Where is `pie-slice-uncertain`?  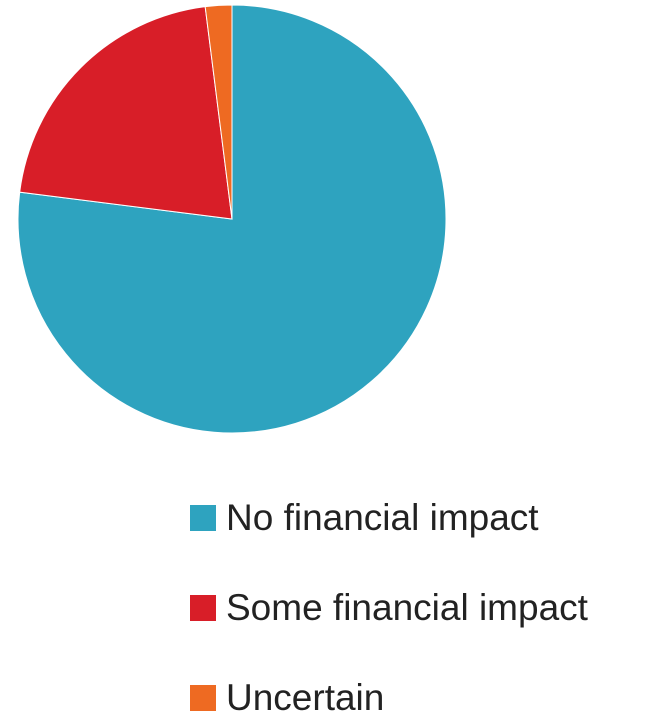 pie-slice-uncertain is located at coordinates (218, 112).